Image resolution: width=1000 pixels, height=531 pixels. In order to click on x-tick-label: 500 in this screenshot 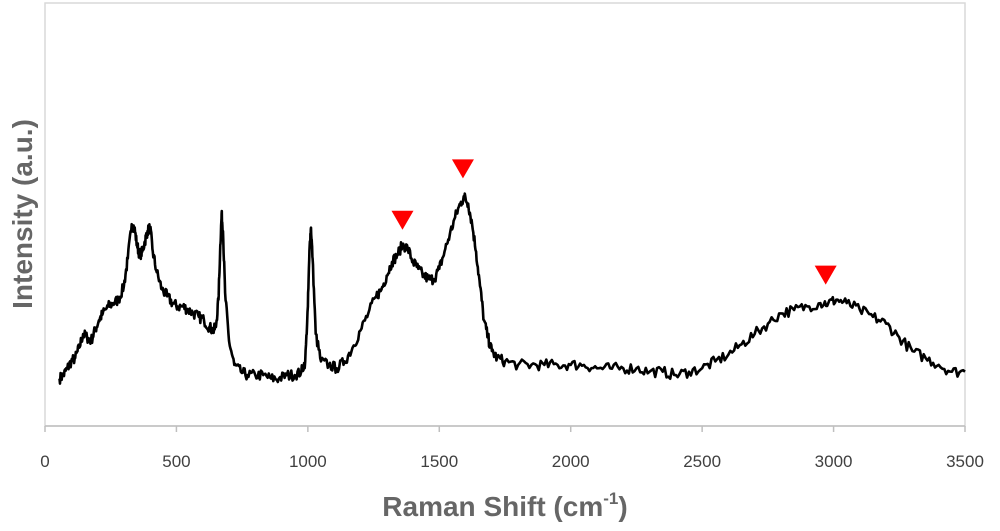, I will do `click(176, 461)`.